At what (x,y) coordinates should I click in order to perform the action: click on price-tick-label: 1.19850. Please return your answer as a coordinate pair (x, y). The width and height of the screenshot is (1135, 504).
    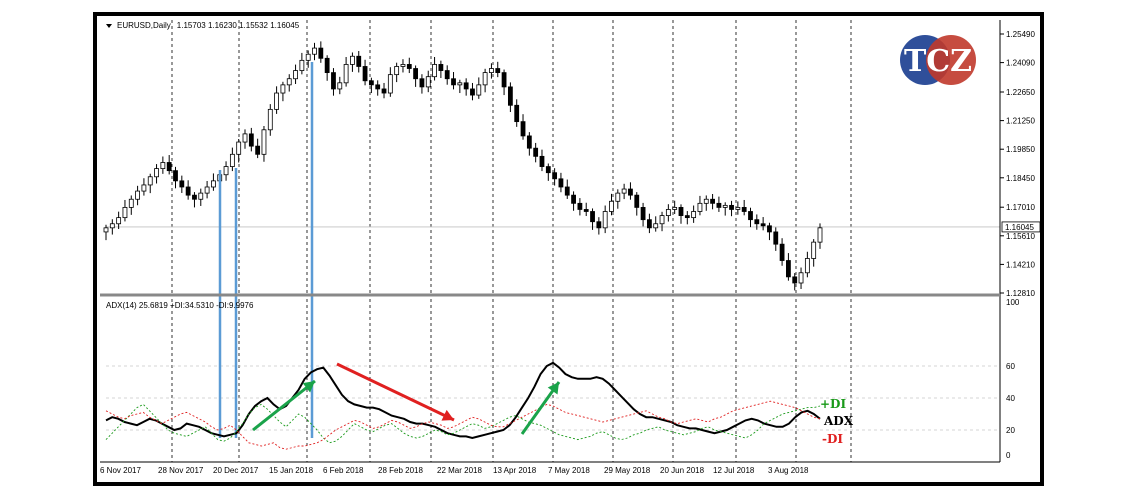
    Looking at the image, I should click on (1020, 149).